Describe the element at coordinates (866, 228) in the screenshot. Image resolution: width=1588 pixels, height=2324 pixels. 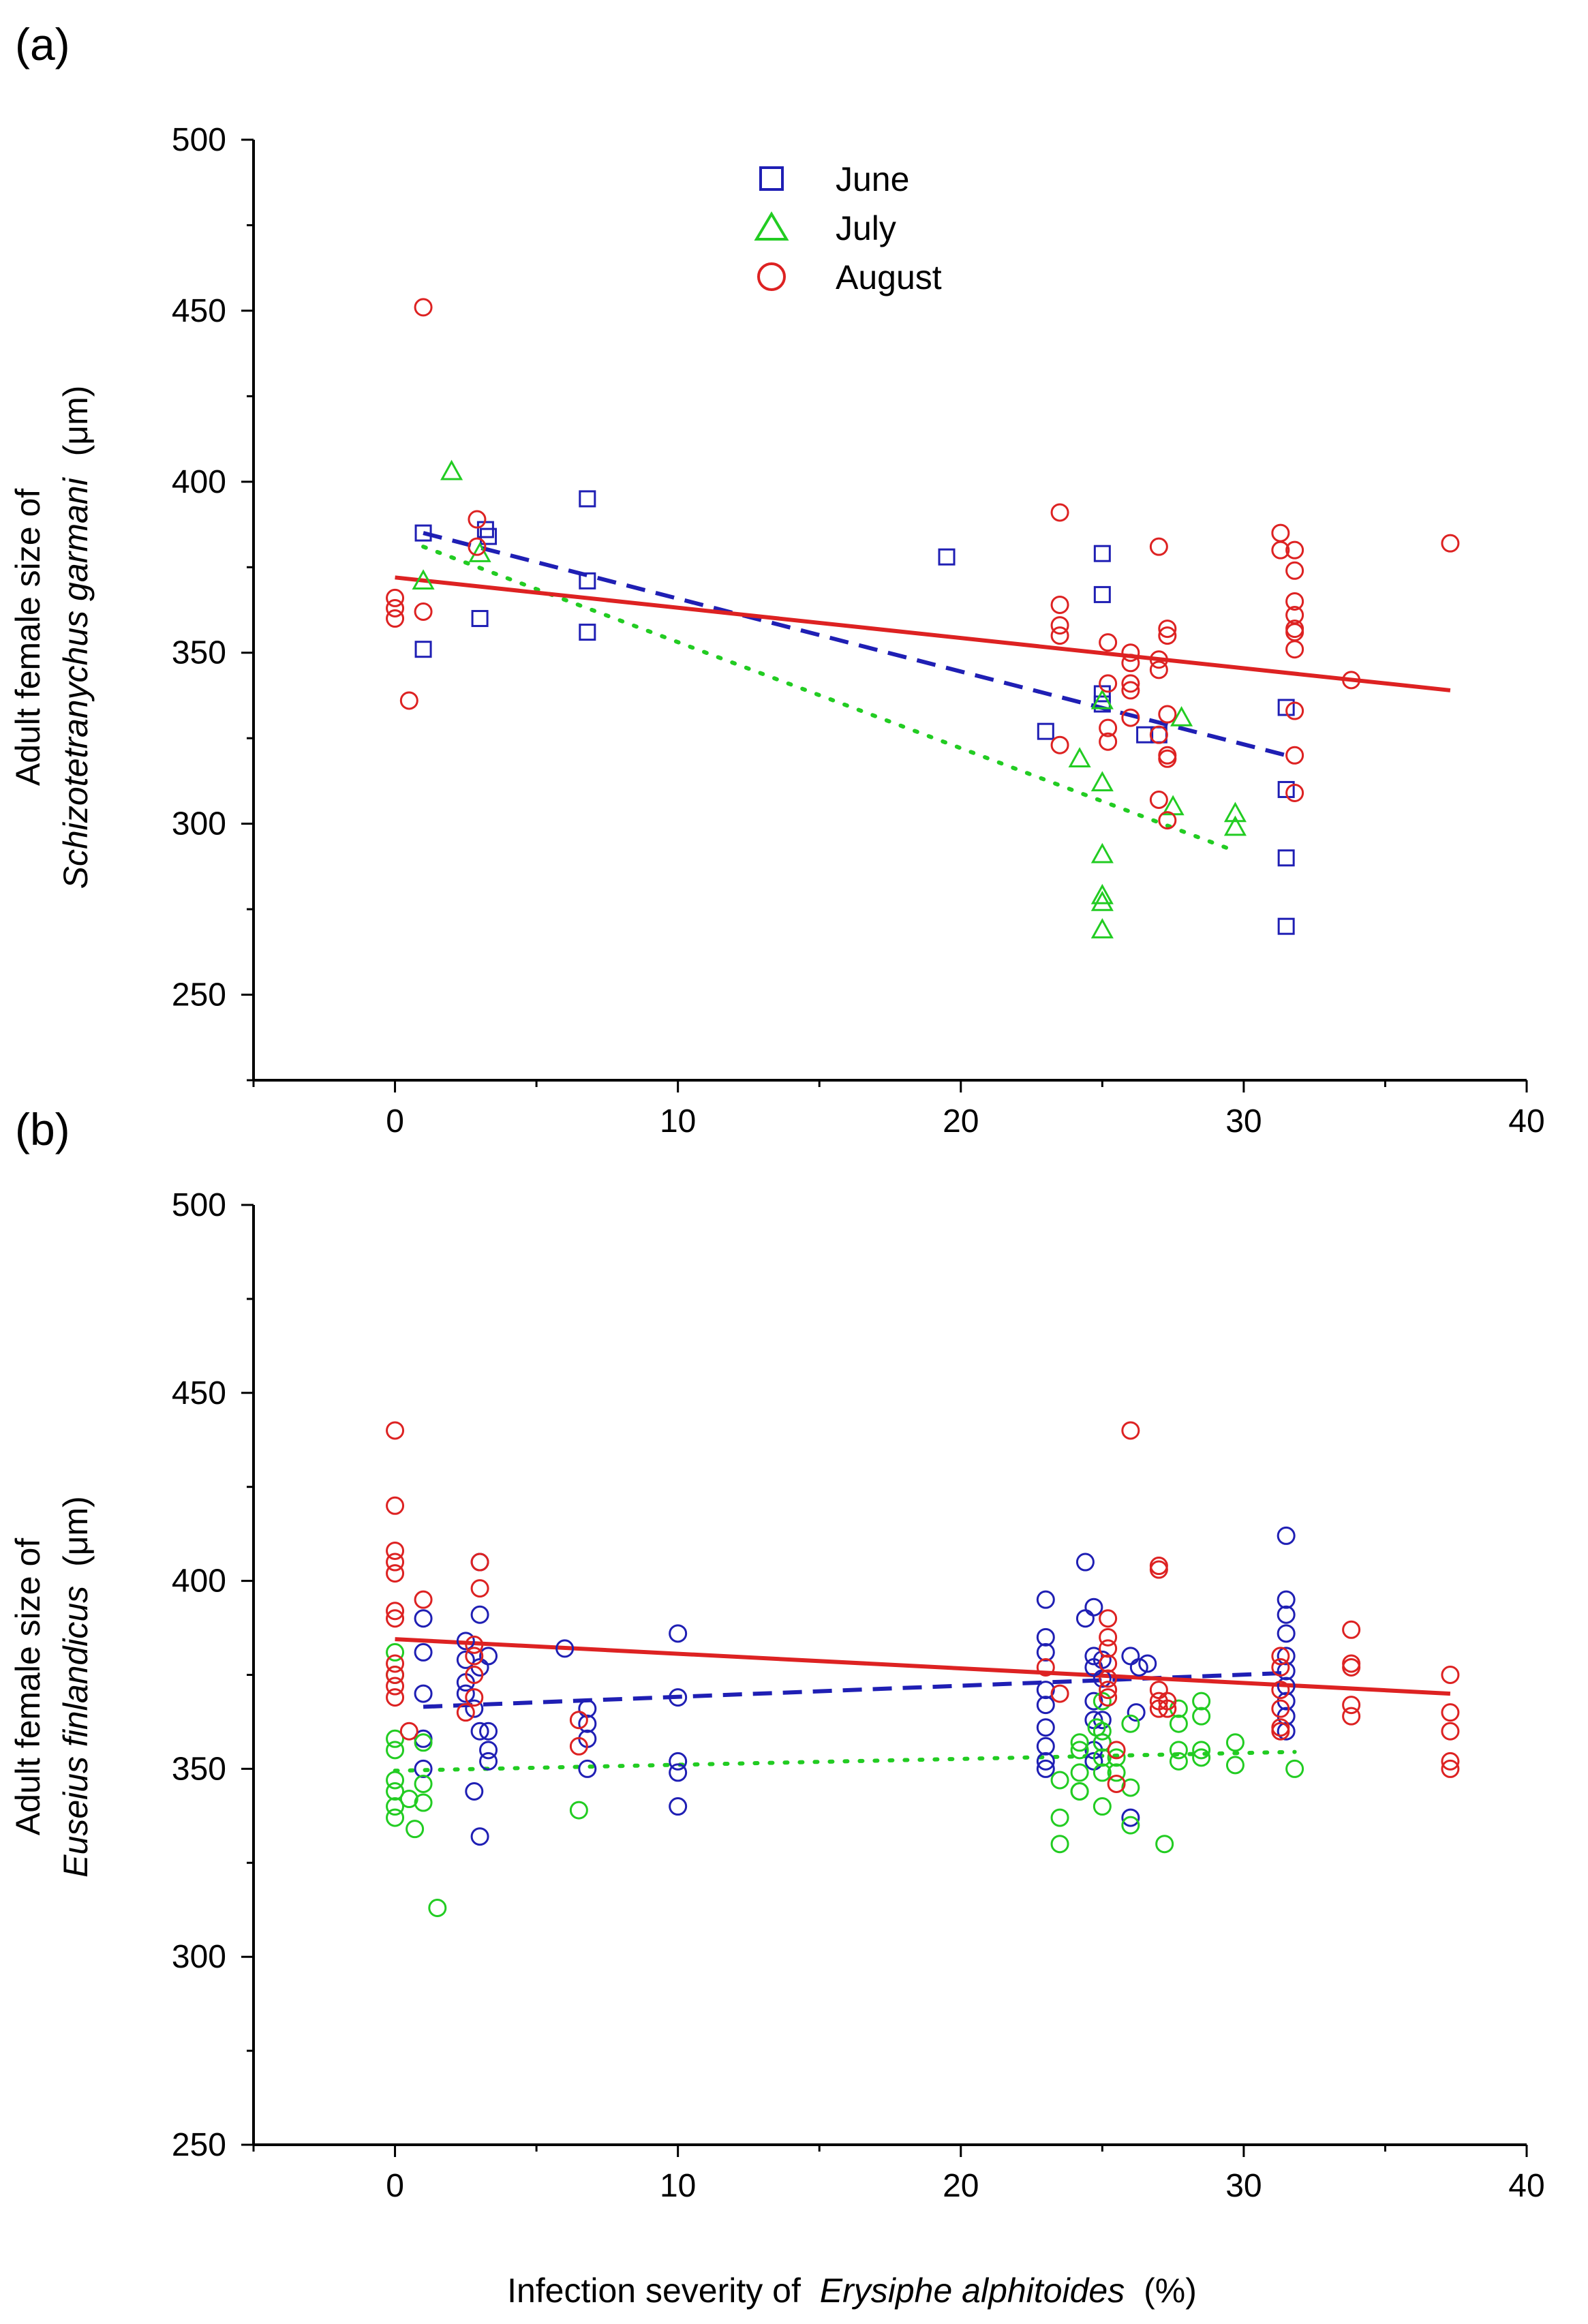
I see `legend-label-july: July` at that location.